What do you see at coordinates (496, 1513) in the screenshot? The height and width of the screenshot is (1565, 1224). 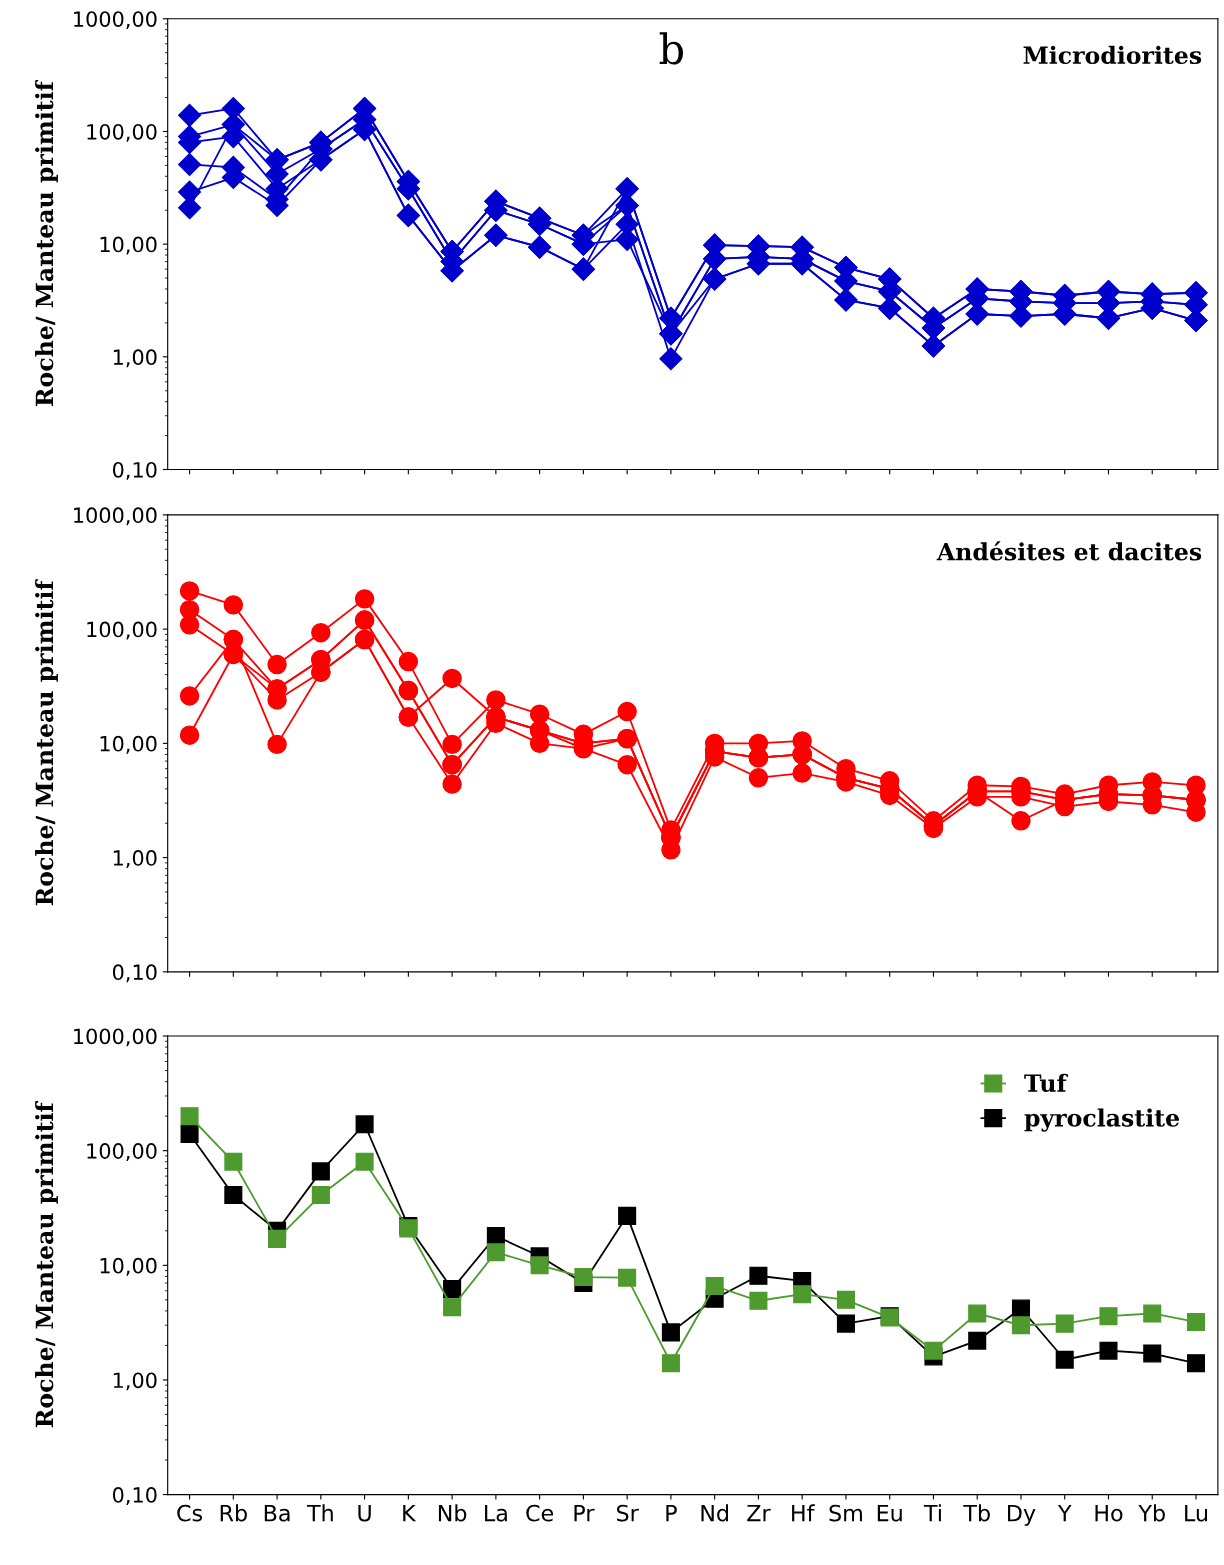 I see `x-tick-label: La` at bounding box center [496, 1513].